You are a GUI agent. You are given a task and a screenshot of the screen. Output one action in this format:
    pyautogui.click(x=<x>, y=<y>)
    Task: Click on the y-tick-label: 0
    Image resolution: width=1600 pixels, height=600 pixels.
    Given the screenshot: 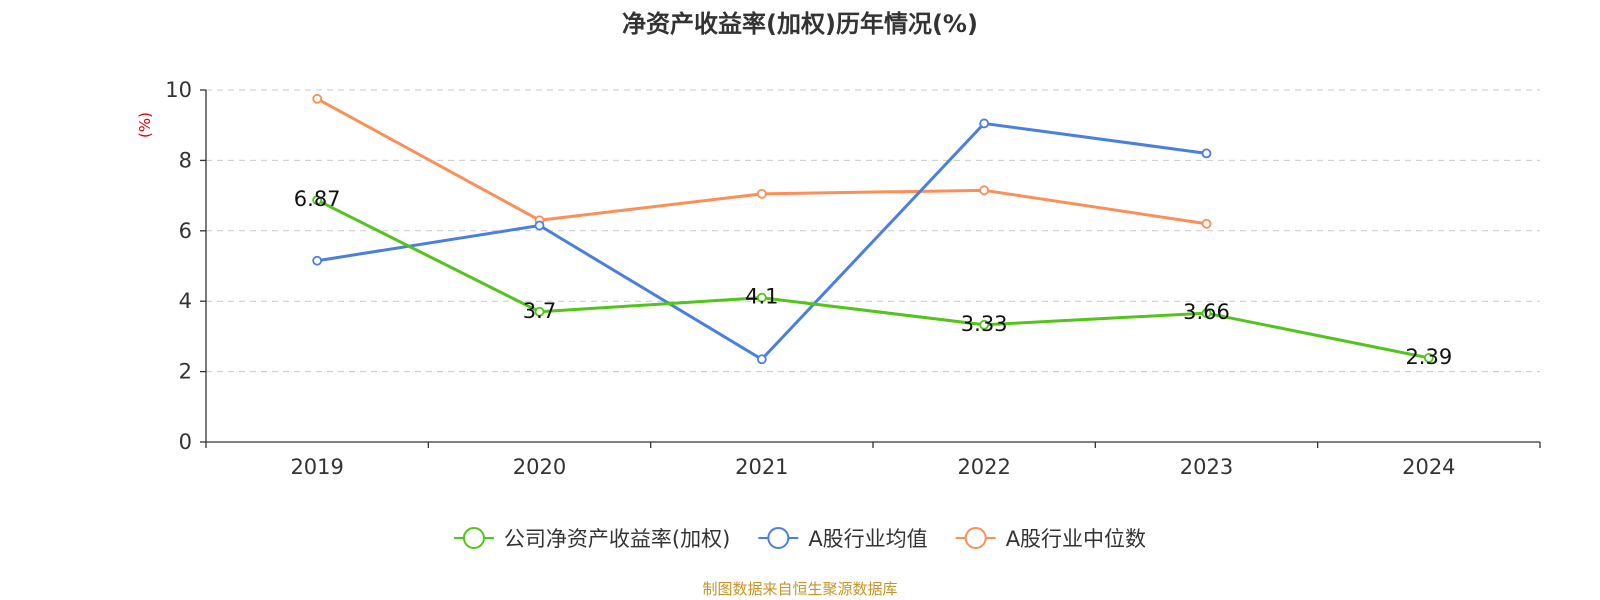 What is the action you would take?
    pyautogui.click(x=185, y=442)
    